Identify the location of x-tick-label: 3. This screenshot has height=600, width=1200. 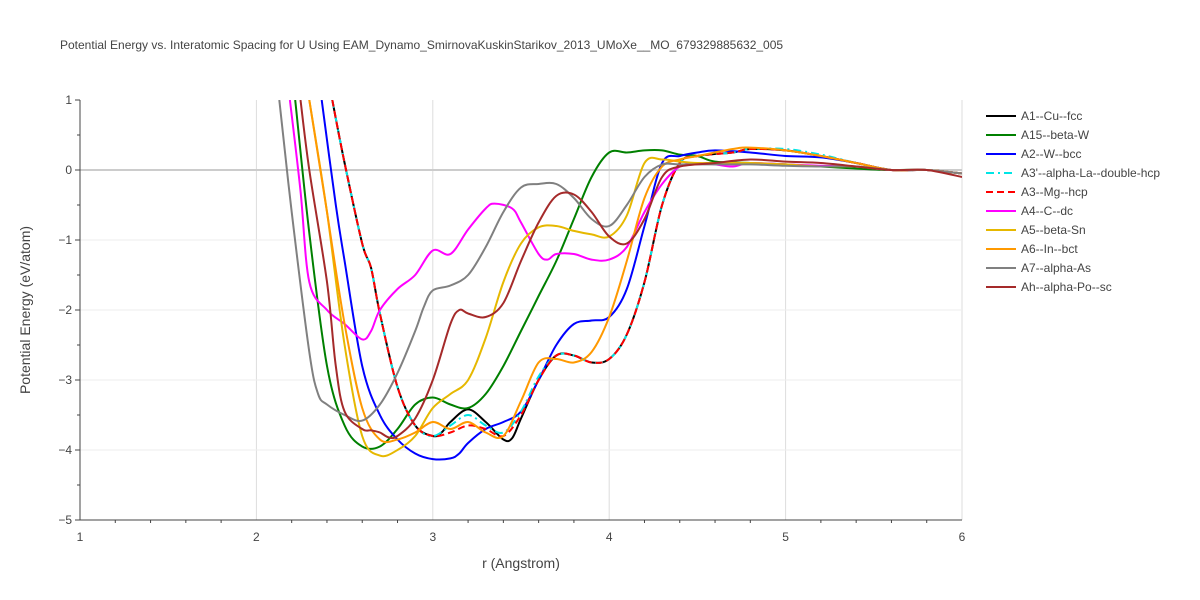
(432, 537).